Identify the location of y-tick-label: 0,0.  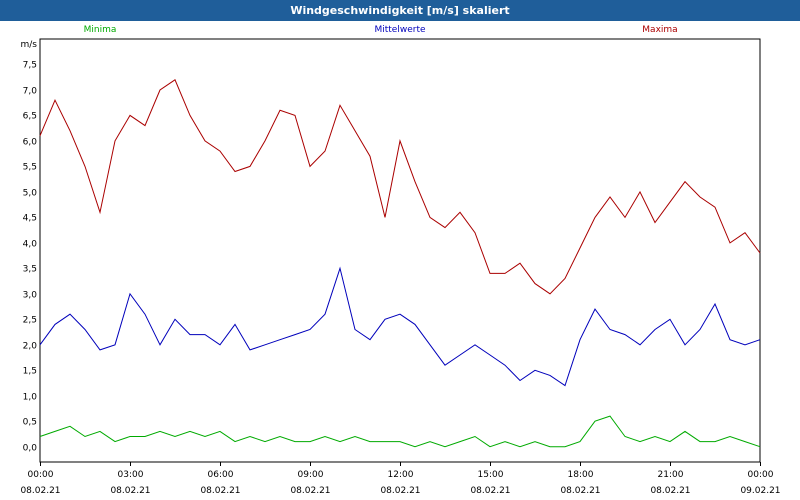
(30, 449).